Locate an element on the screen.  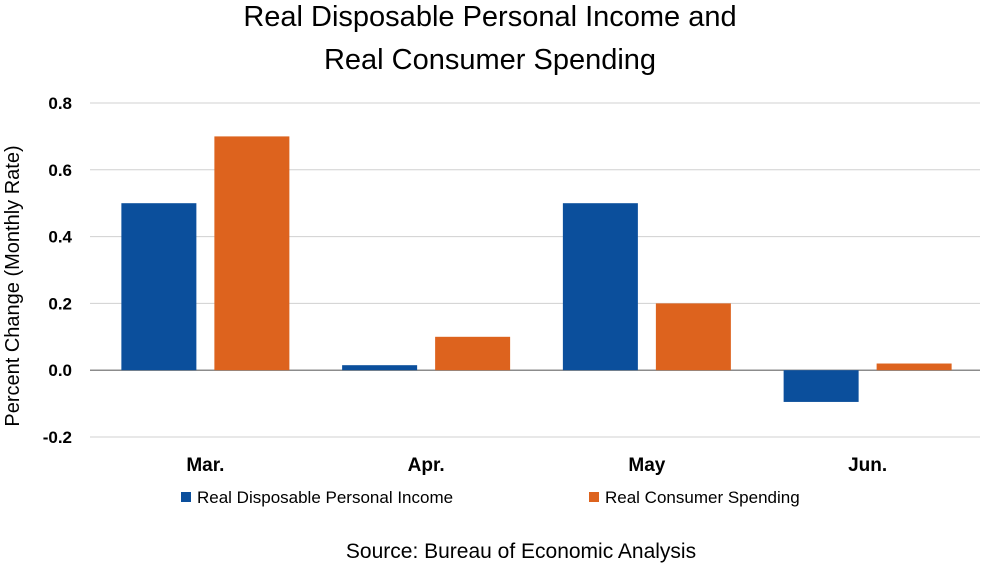
source-note: Source: Bureau of Economic Analysis is located at coordinates (521, 551).